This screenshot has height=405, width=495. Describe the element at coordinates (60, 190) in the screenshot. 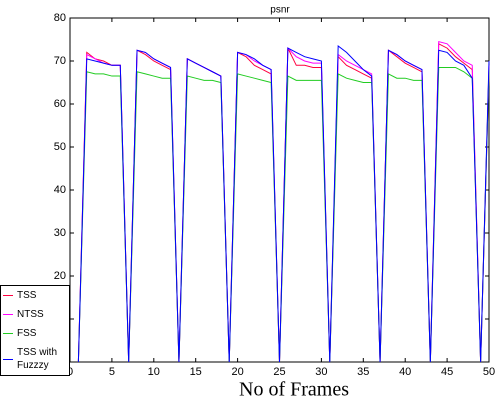

I see `y-tick-label: 40` at that location.